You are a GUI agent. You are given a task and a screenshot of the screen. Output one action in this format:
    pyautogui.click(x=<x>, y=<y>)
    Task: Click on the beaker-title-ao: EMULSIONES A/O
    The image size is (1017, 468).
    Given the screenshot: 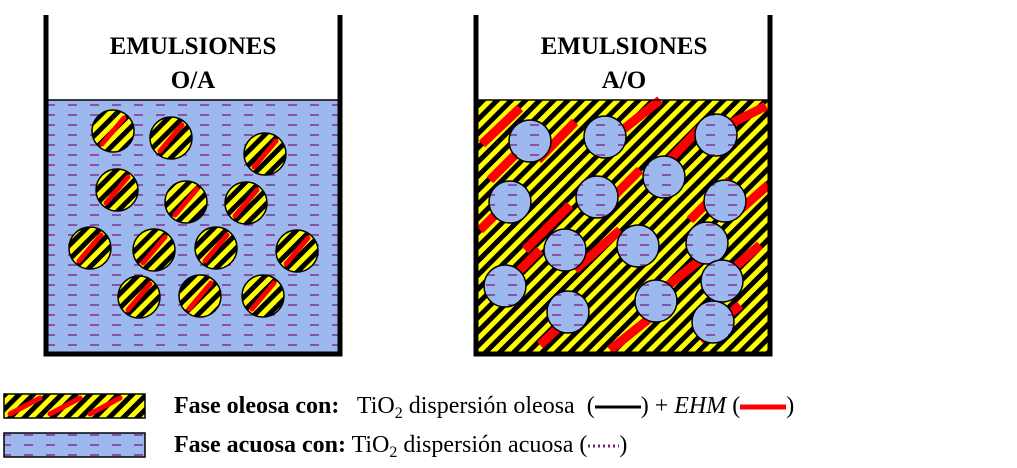 What is the action you would take?
    pyautogui.click(x=624, y=64)
    